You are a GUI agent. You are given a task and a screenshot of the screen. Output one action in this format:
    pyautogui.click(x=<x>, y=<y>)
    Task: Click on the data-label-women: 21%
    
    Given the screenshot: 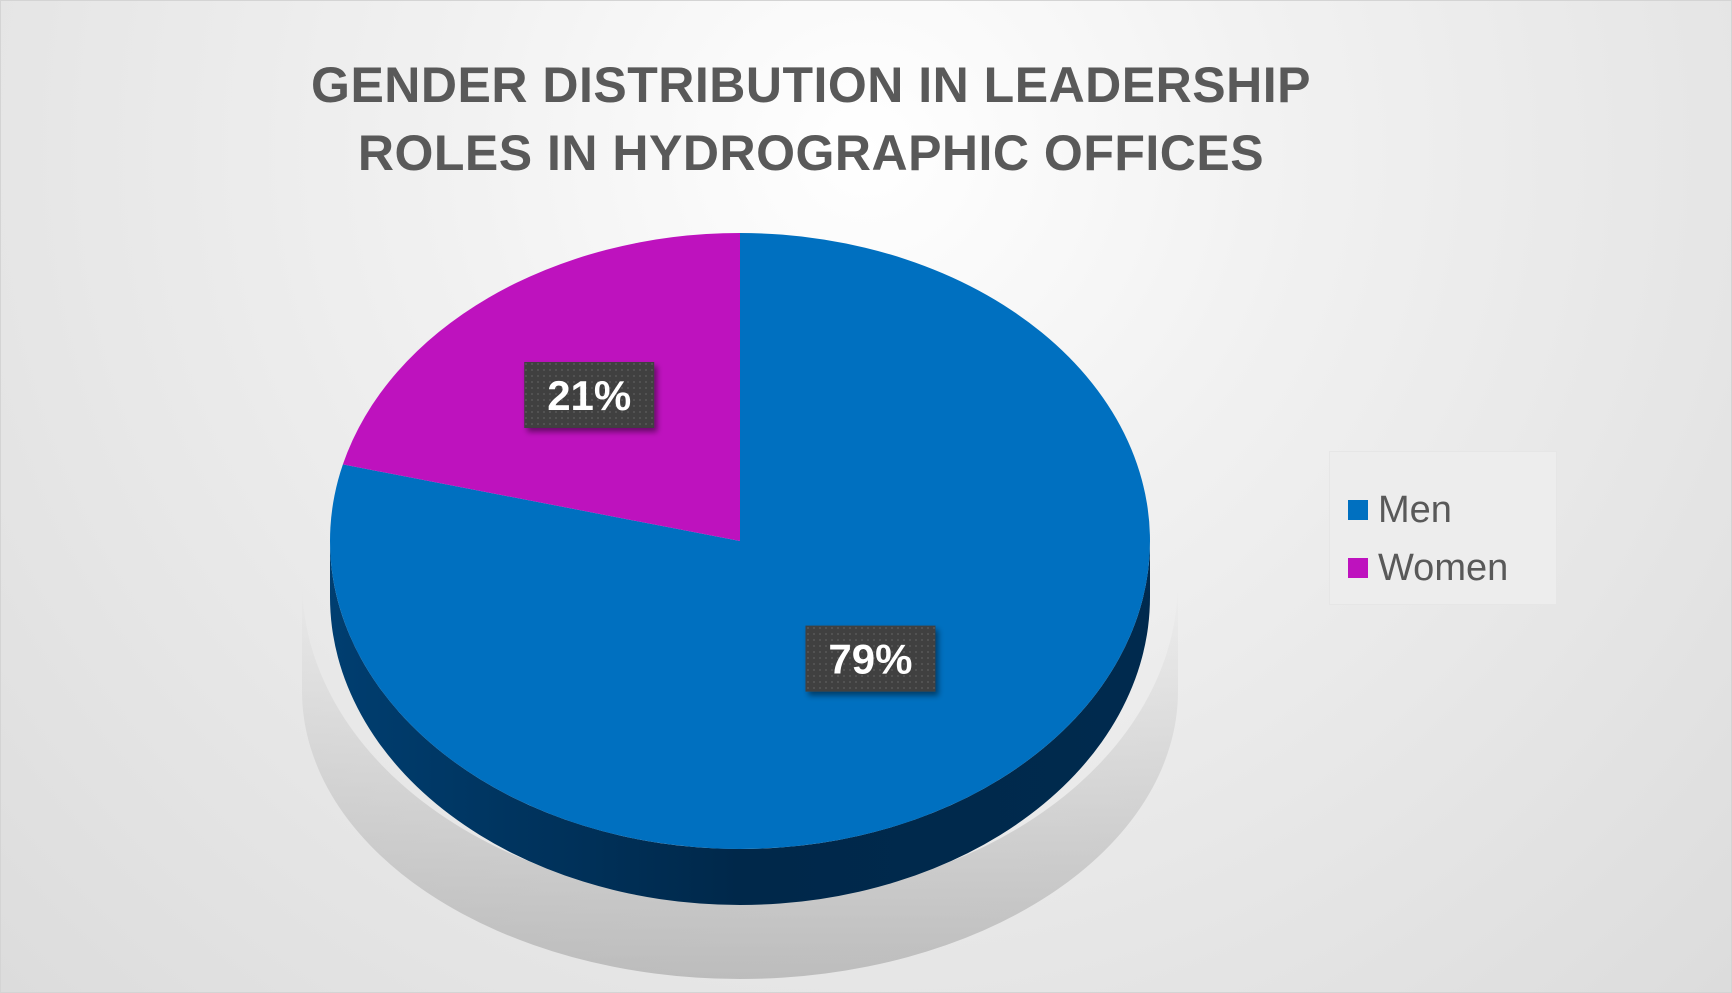 What is the action you would take?
    pyautogui.click(x=589, y=394)
    